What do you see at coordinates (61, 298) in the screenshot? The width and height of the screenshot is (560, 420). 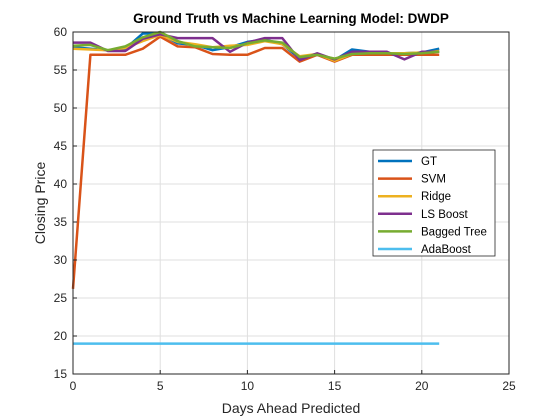 I see `y-tick-label: 25` at bounding box center [61, 298].